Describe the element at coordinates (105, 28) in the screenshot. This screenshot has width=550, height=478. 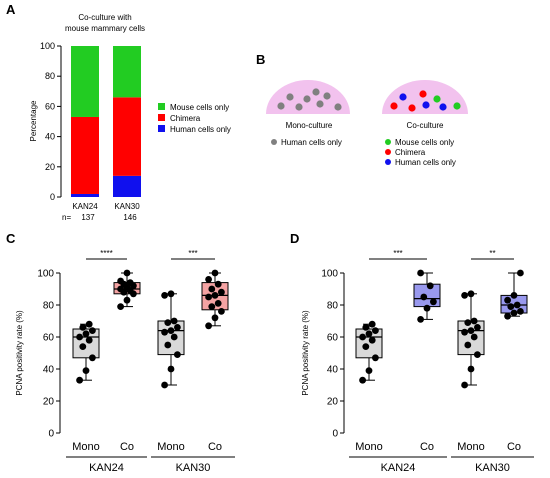
I see `panel-a-title-line2: mouse mammary cells` at that location.